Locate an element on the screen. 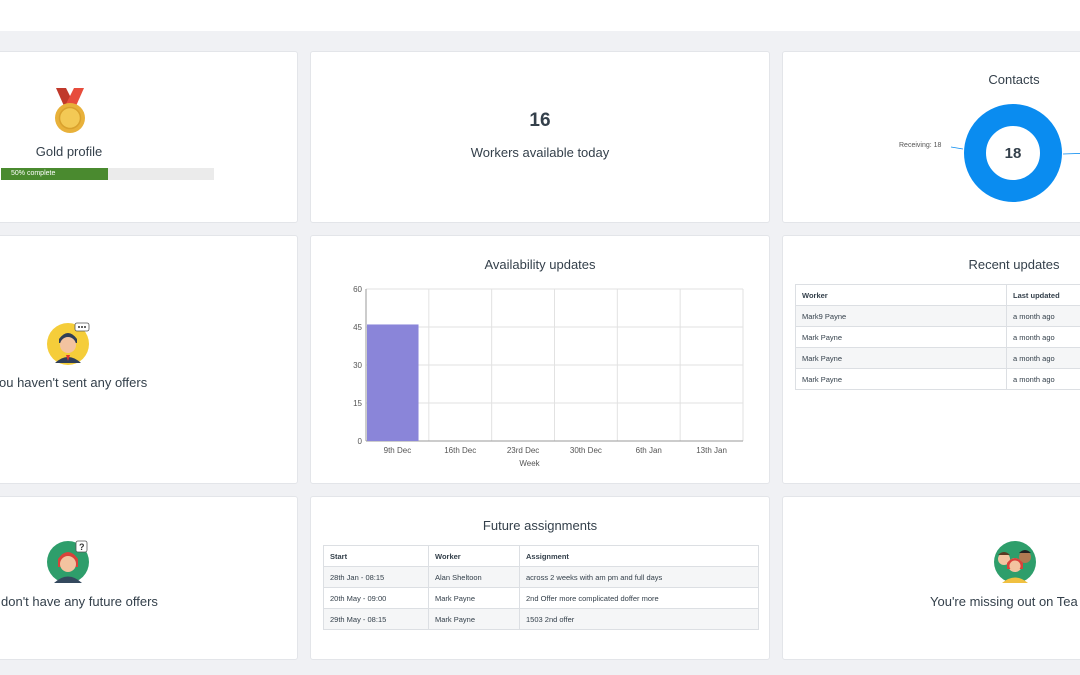  medal-icon is located at coordinates (70, 110).